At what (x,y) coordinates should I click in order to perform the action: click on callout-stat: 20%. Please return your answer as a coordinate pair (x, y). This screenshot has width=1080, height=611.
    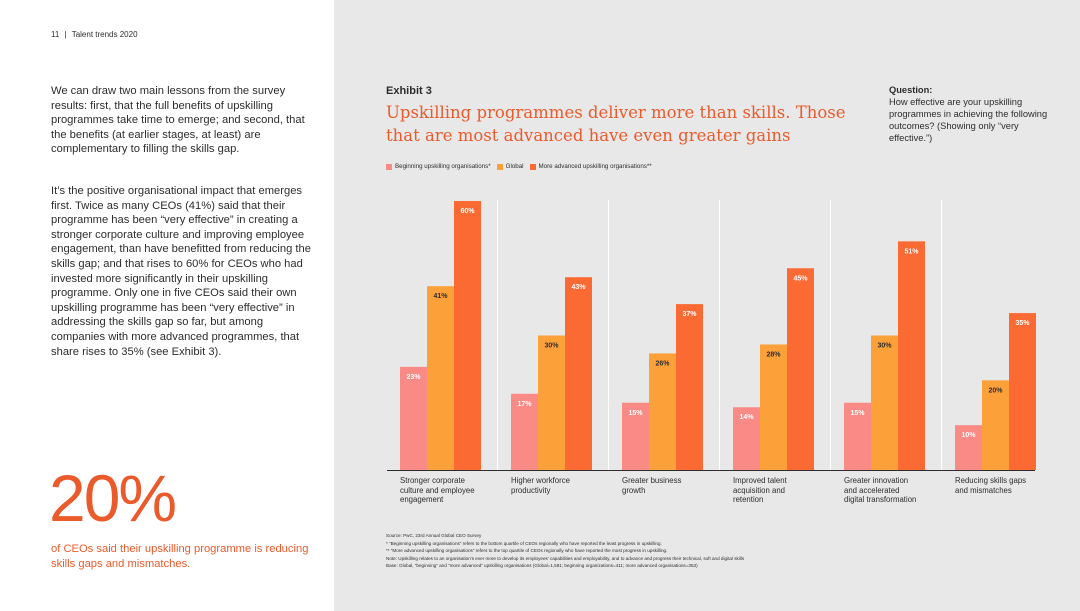
    Looking at the image, I should click on (113, 498).